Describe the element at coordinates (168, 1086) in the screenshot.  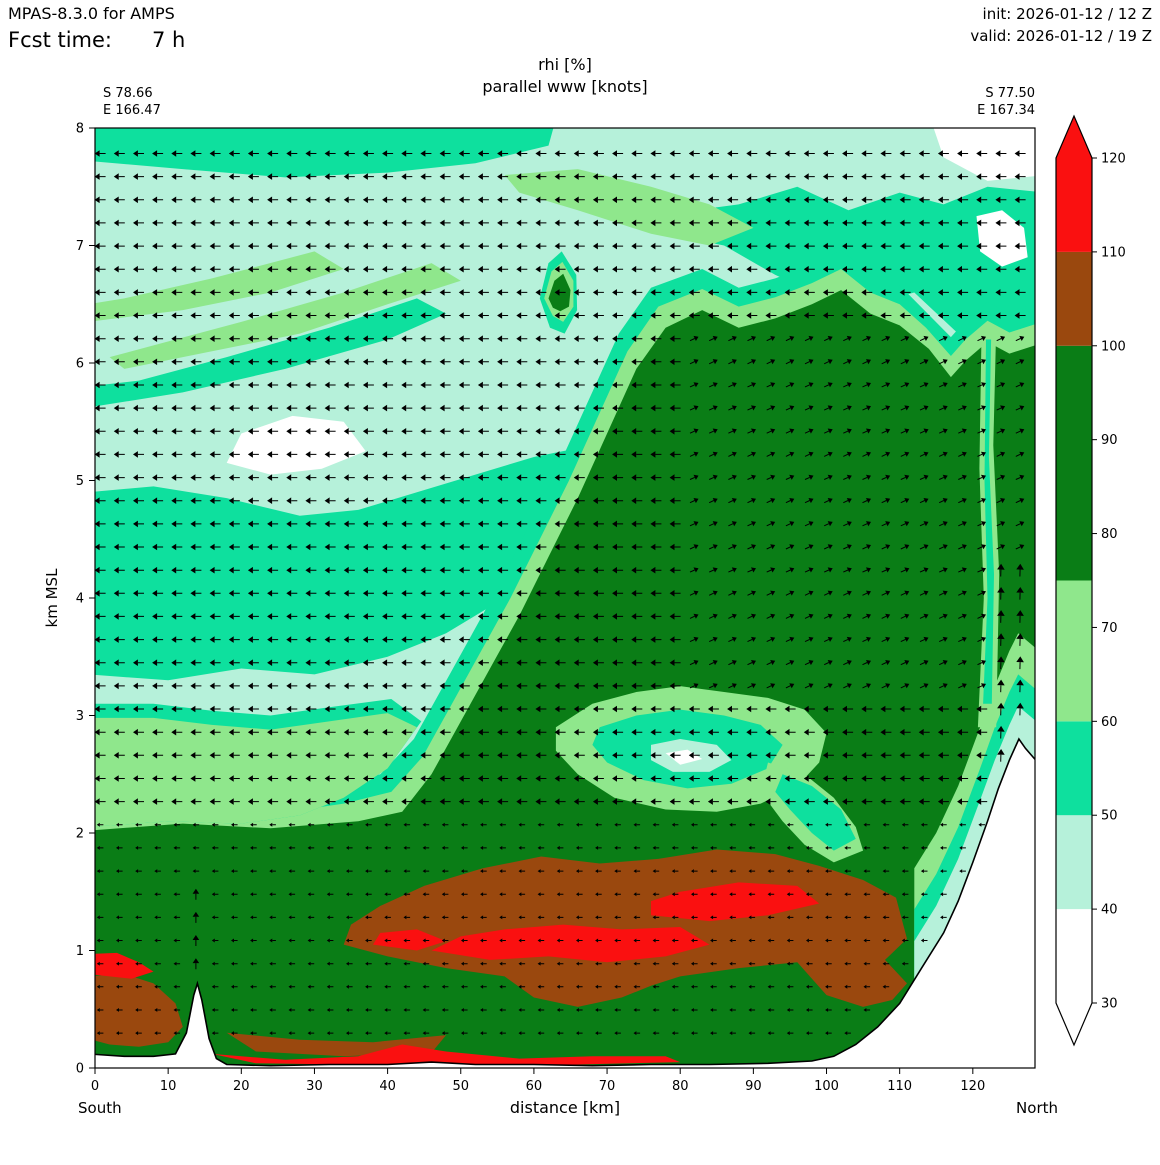
I see `x-tick-label: 10` at that location.